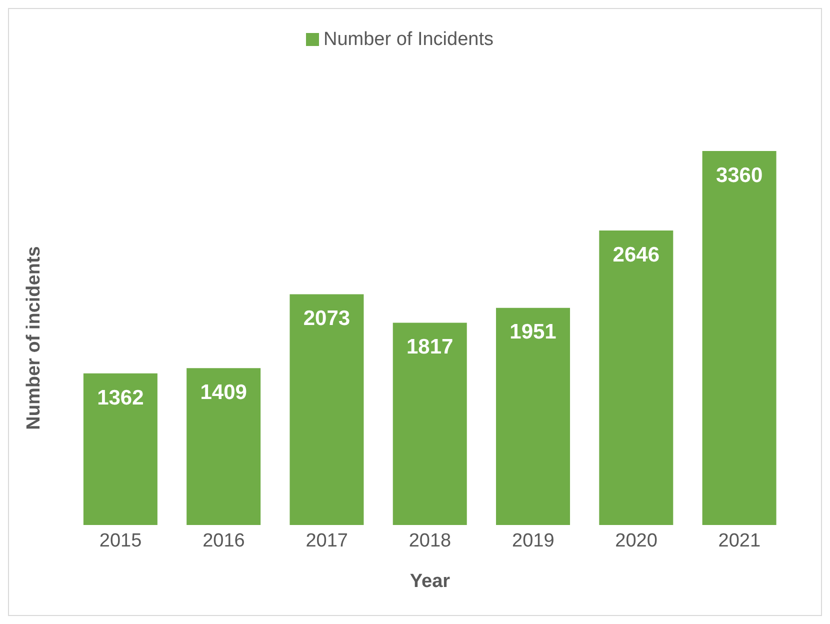 The width and height of the screenshot is (830, 624). Describe the element at coordinates (120, 541) in the screenshot. I see `x-tick-label: 2015` at that location.